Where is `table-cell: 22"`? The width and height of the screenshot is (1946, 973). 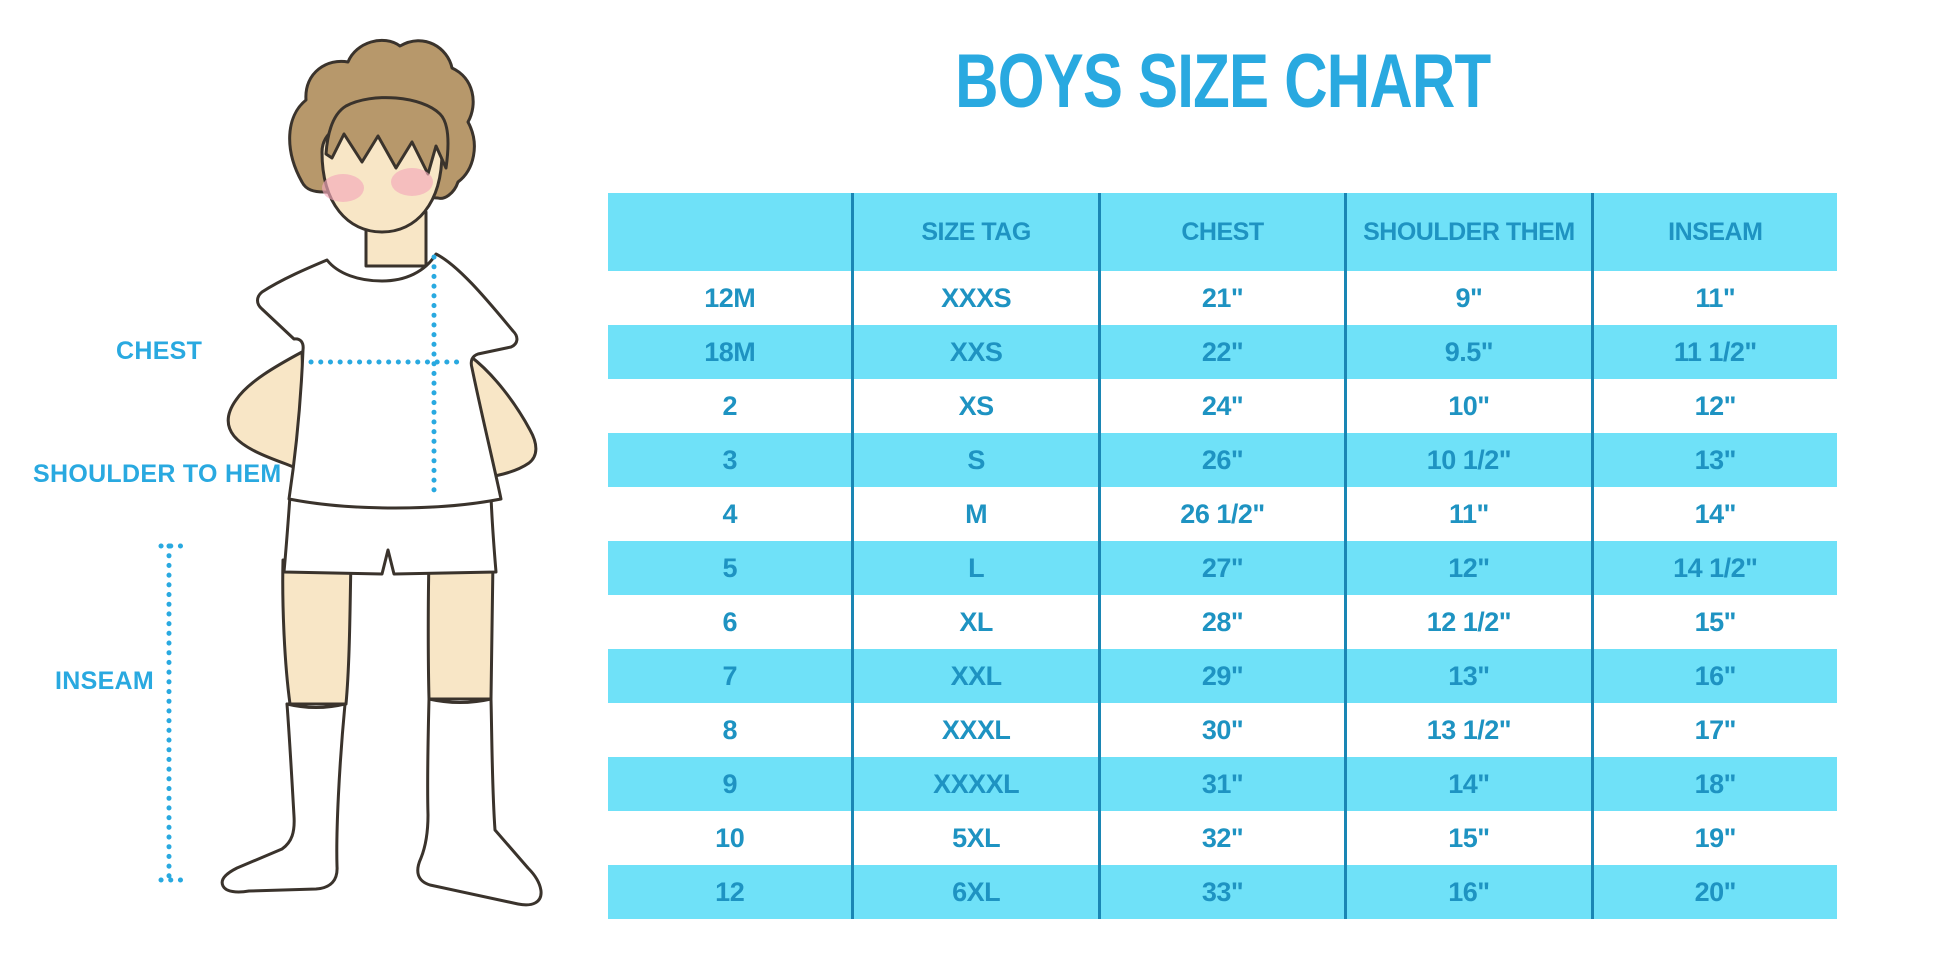
table-cell: 22" is located at coordinates (1221, 352).